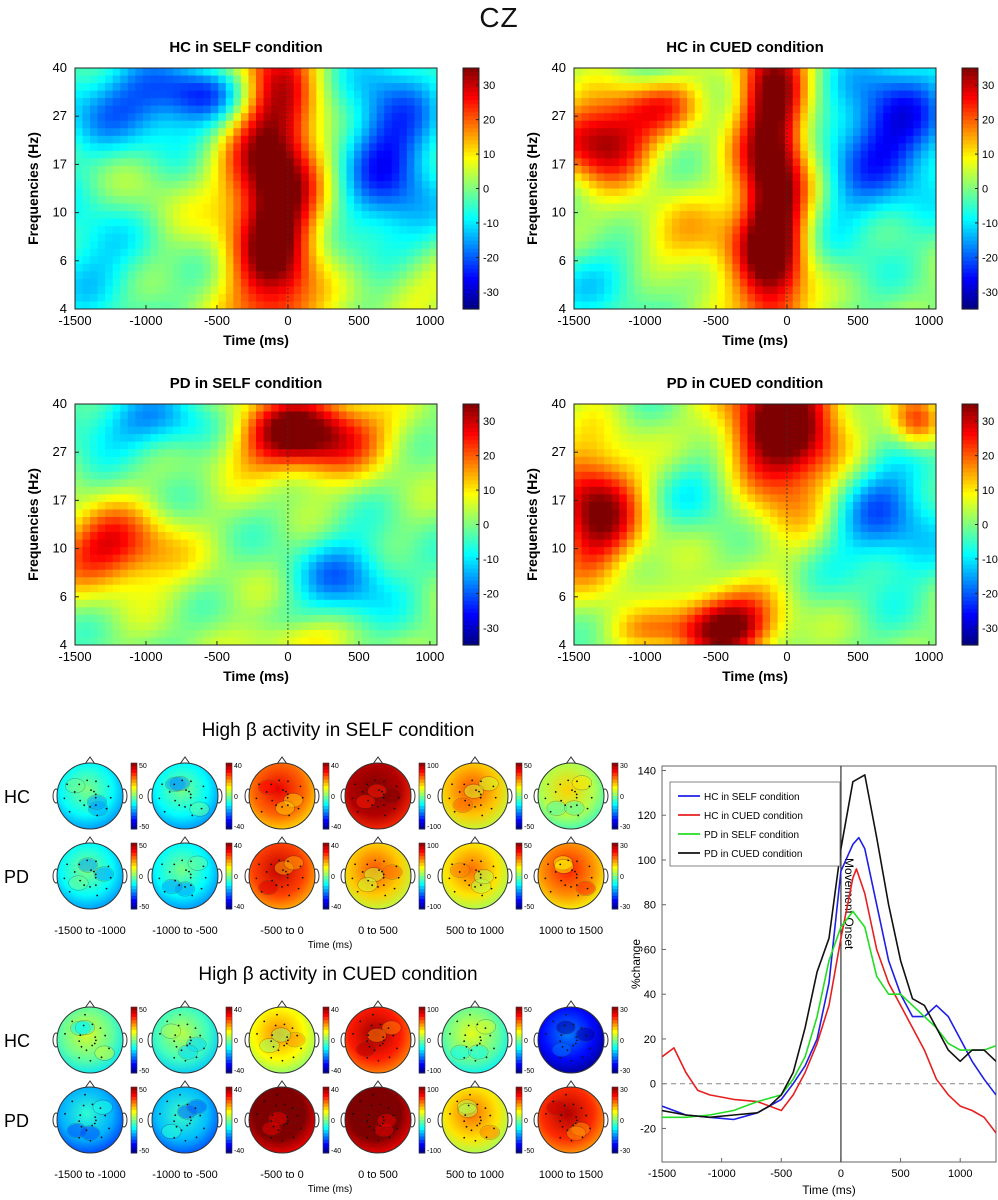 Image resolution: width=998 pixels, height=1200 pixels. What do you see at coordinates (471, 418) in the screenshot?
I see `colorbar-cell` at bounding box center [471, 418].